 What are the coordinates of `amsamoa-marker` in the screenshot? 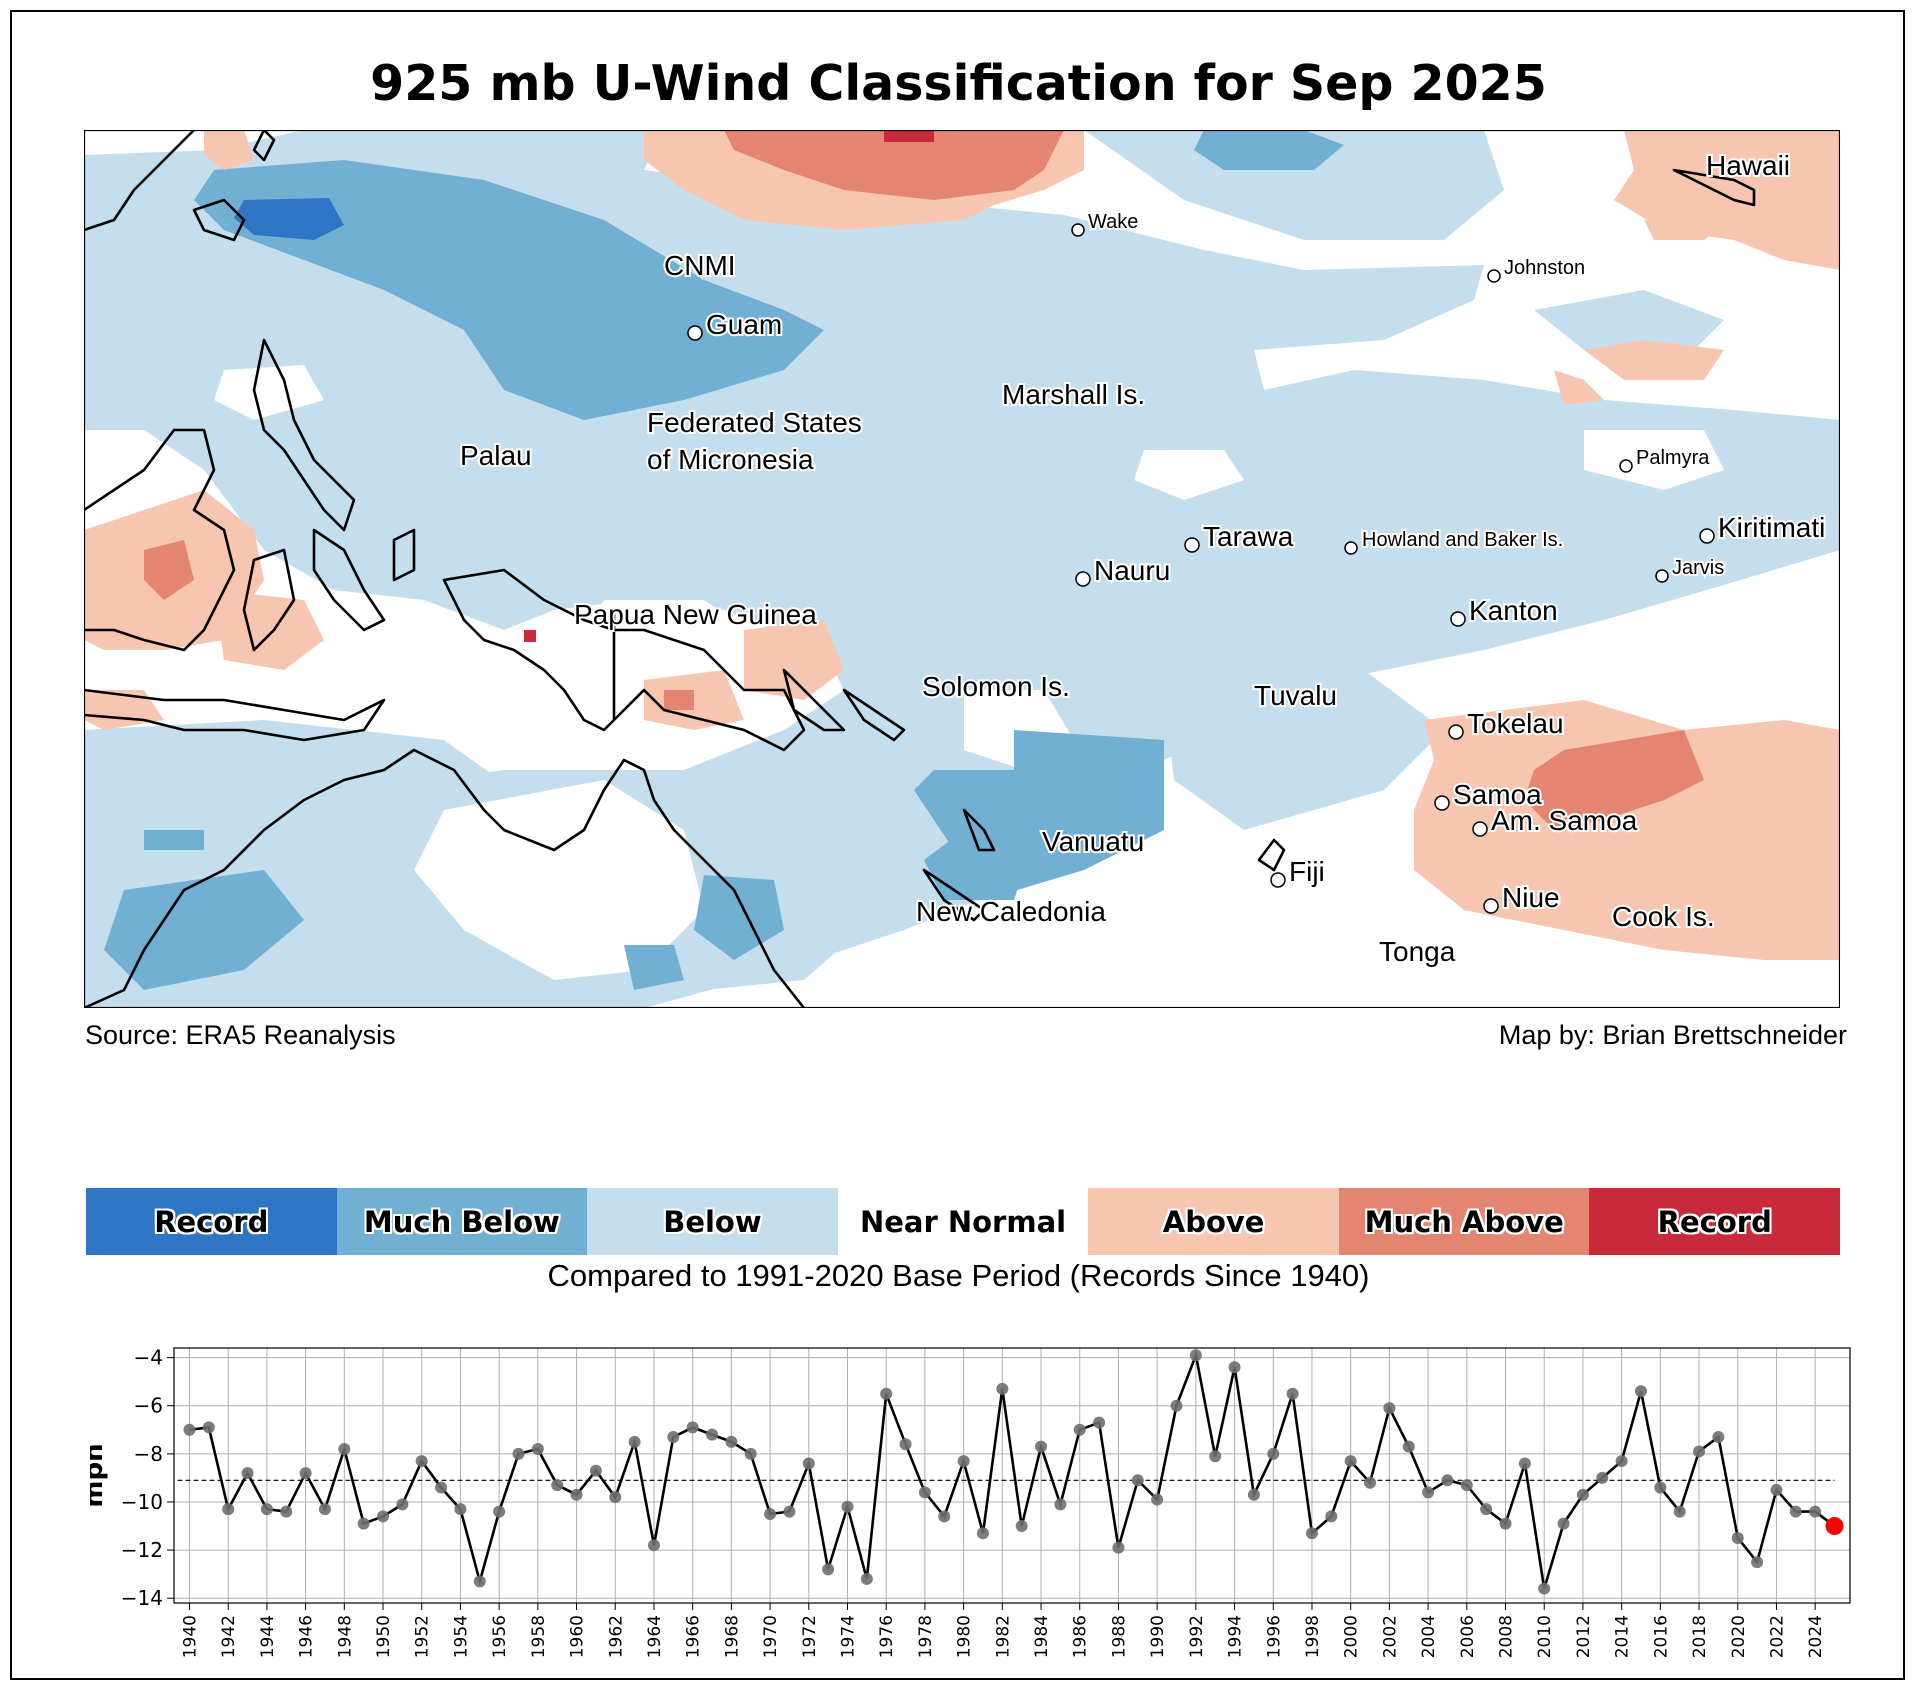 It's located at (1480, 829).